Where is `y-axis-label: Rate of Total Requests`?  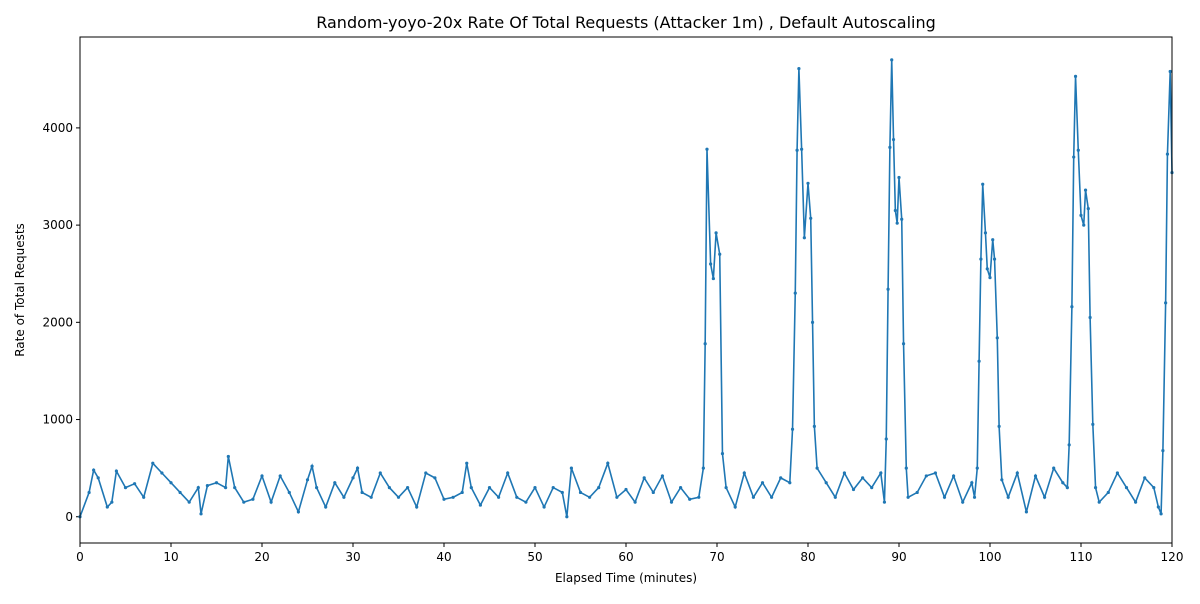
y-axis-label: Rate of Total Requests is located at coordinates (20, 290).